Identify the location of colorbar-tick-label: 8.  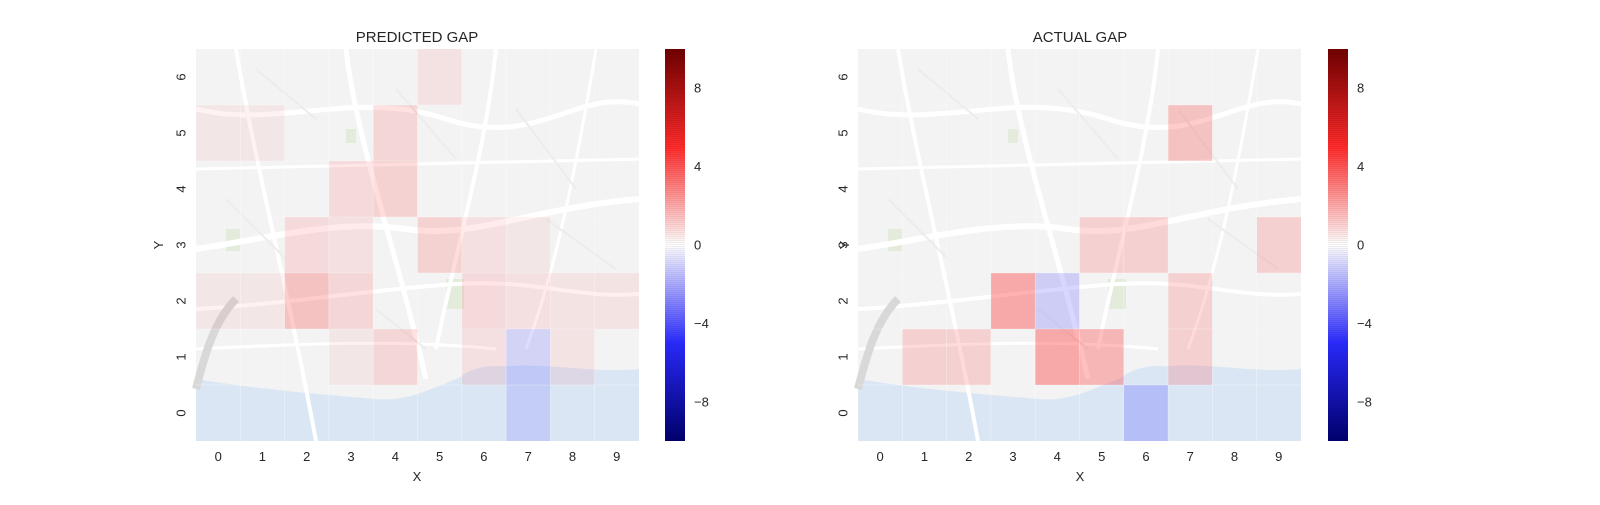
(697, 88).